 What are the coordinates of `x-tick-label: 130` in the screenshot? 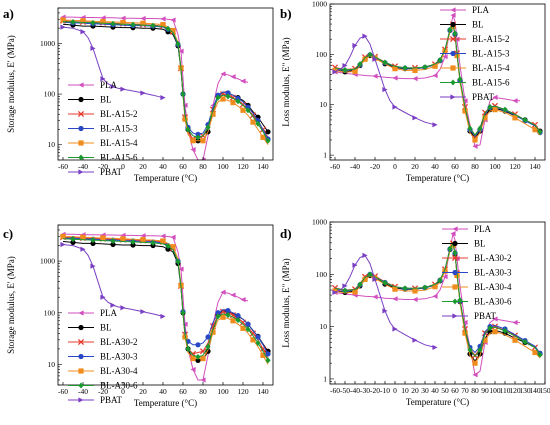 It's located at (525, 390).